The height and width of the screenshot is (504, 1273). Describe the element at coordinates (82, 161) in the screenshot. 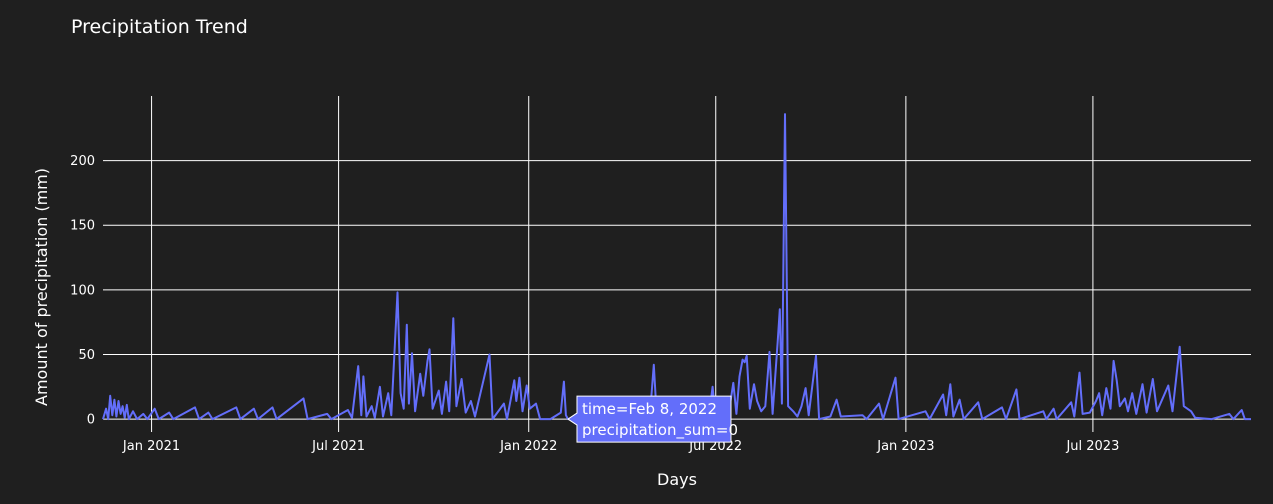

I see `y-tick-label: 200` at that location.